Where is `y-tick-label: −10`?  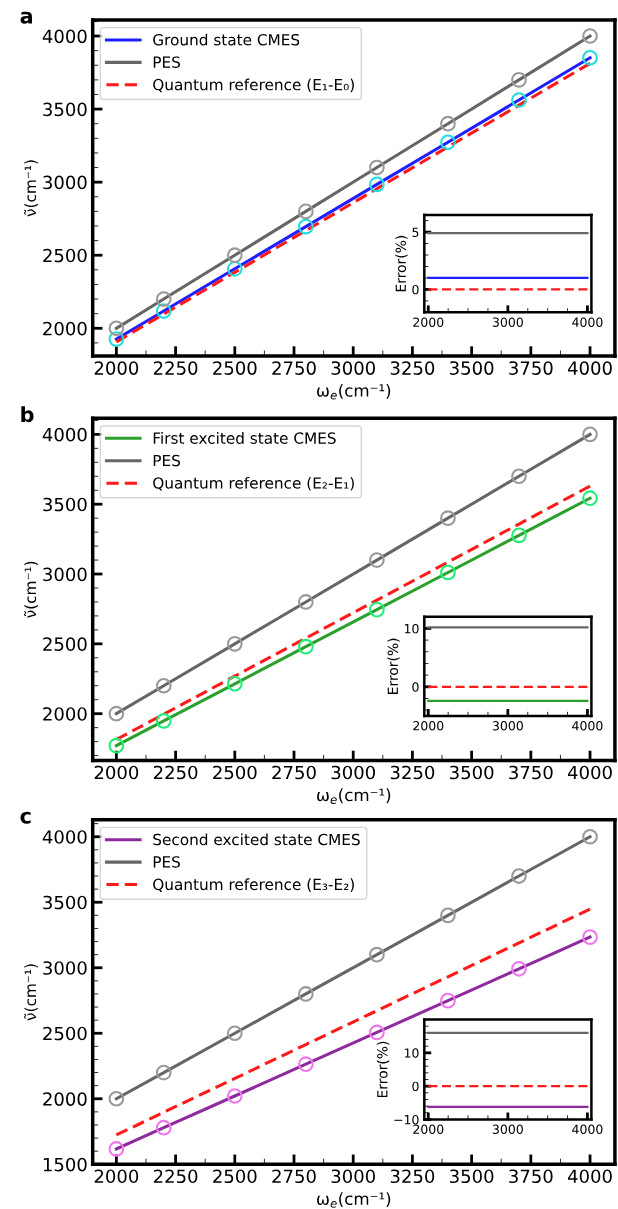
y-tick-label: −10 is located at coordinates (406, 1119).